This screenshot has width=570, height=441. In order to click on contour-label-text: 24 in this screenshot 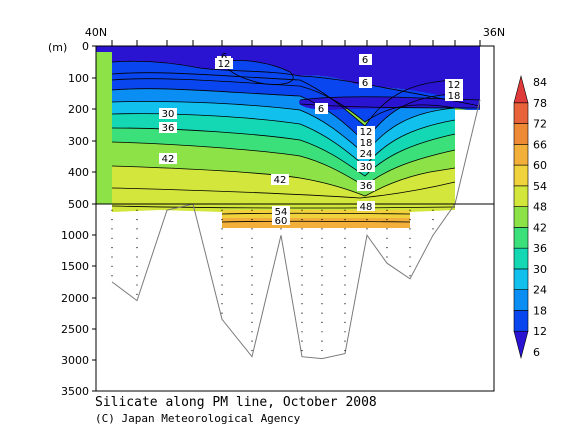, I will do `click(366, 154)`.